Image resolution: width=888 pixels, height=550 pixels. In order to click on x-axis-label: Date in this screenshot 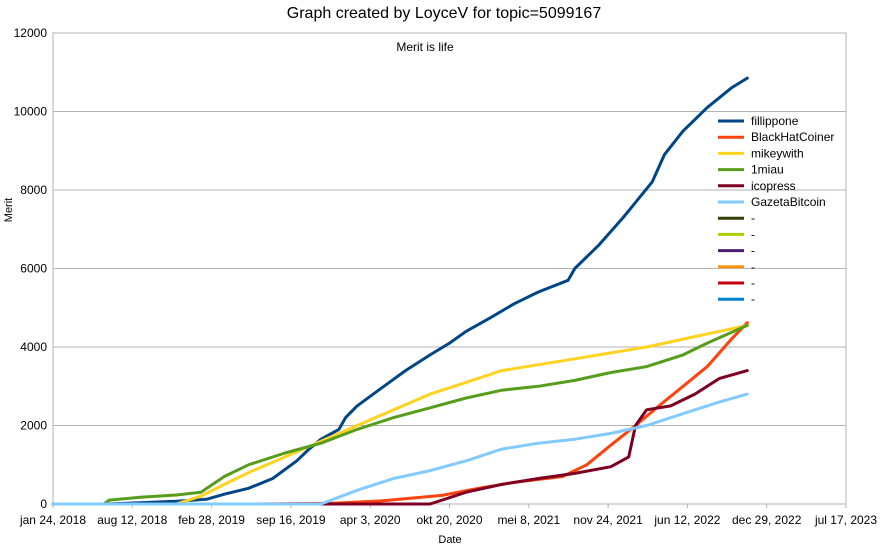, I will do `click(449, 540)`.